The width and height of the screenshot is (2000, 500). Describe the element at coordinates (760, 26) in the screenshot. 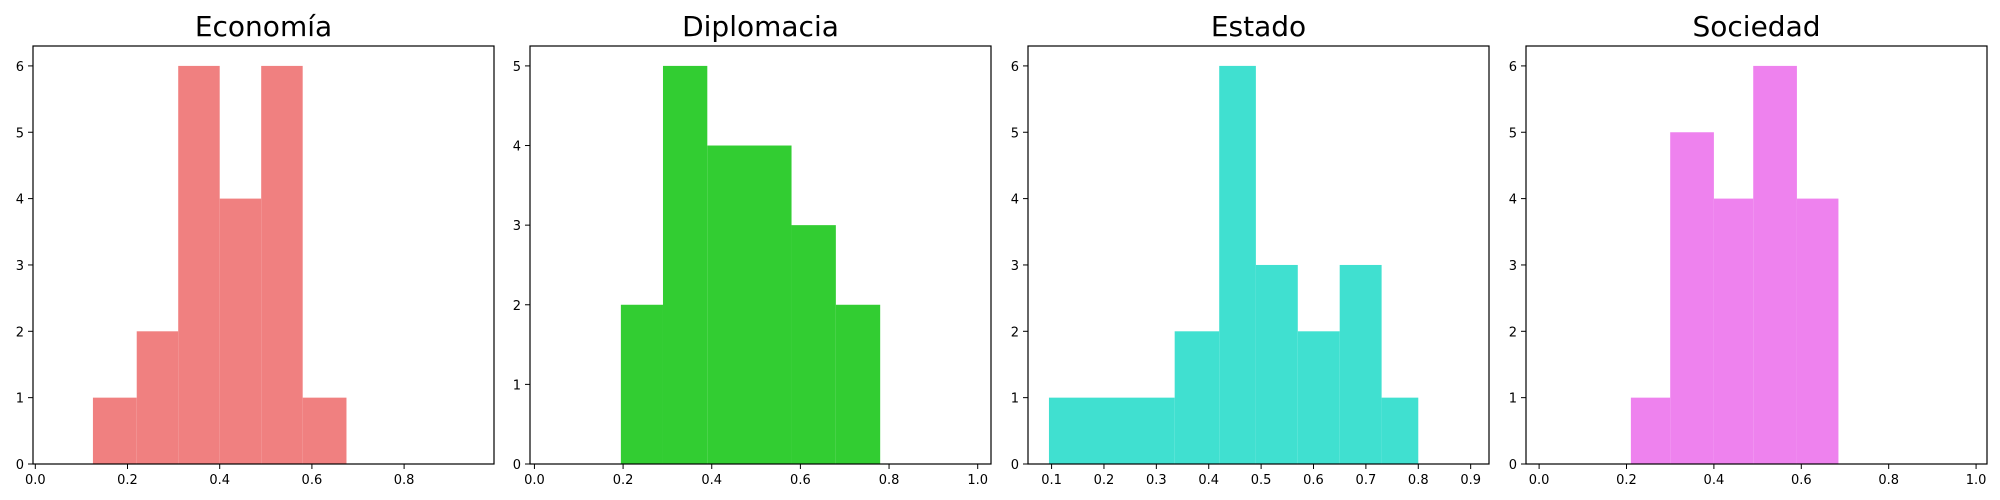

I see `panel-title: Diplomacia` at that location.